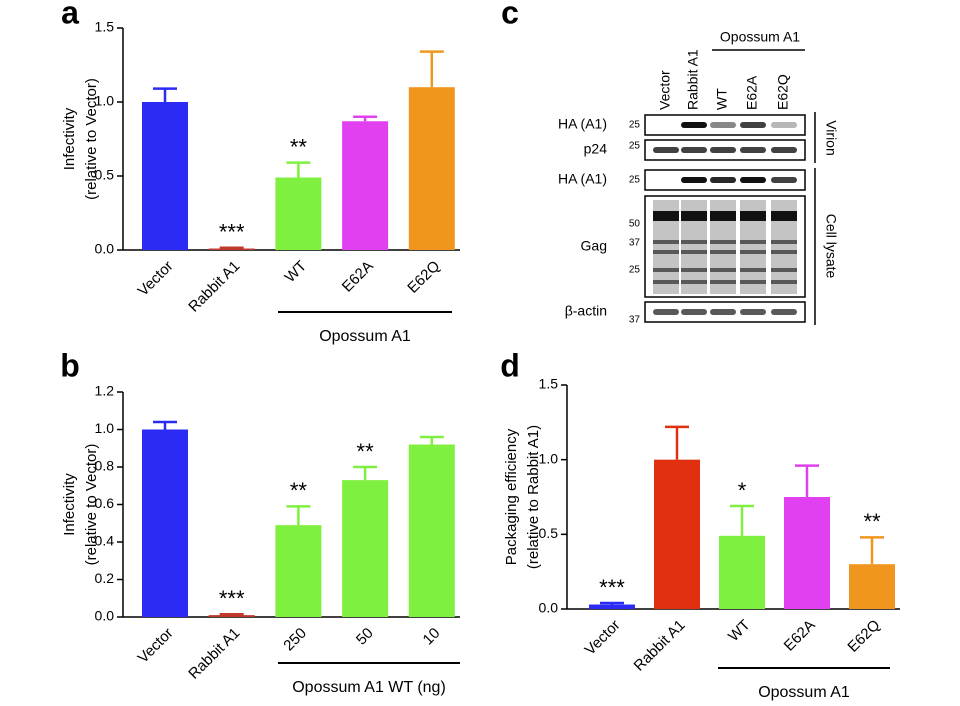 This screenshot has width=960, height=706. Describe the element at coordinates (214, 654) in the screenshot. I see `x-tick-label: Rabbit A1` at that location.